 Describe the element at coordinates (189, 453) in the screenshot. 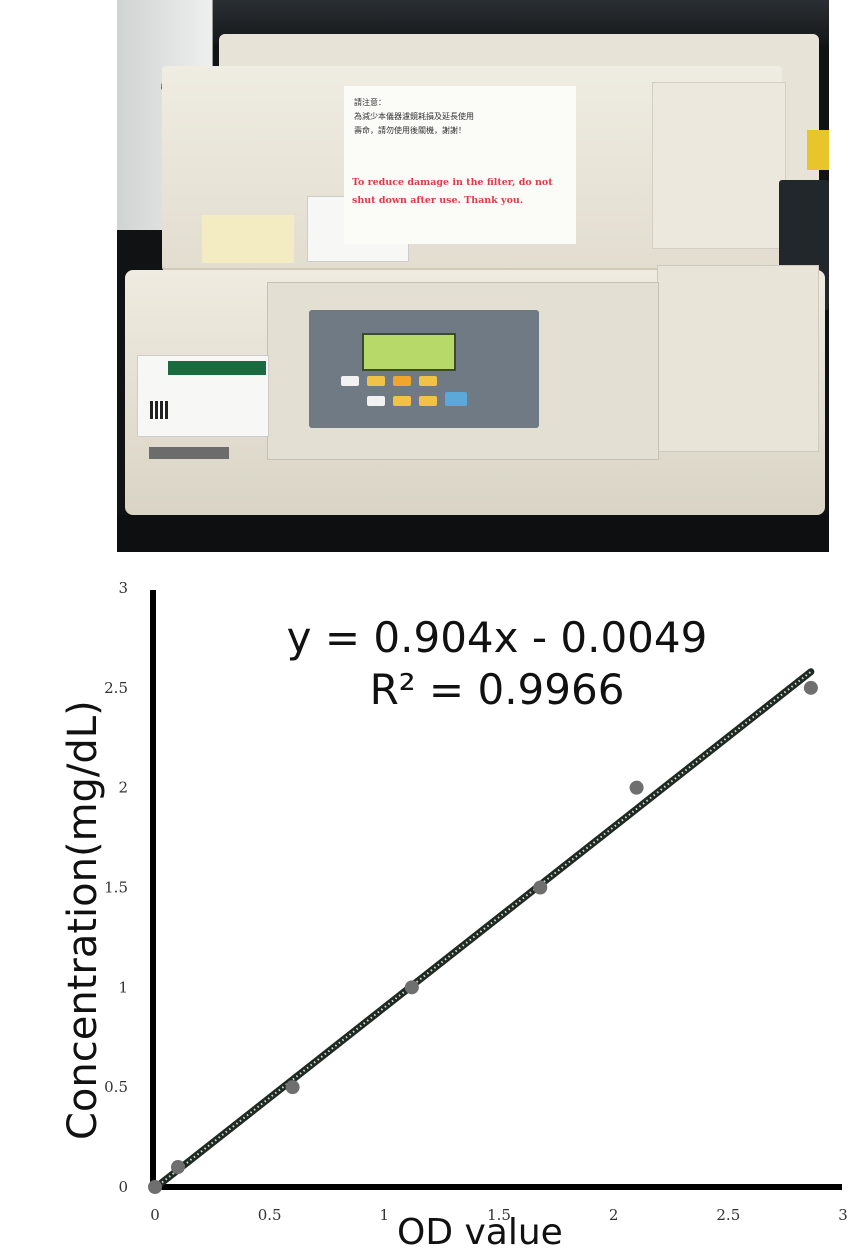

I see `model-label` at that location.